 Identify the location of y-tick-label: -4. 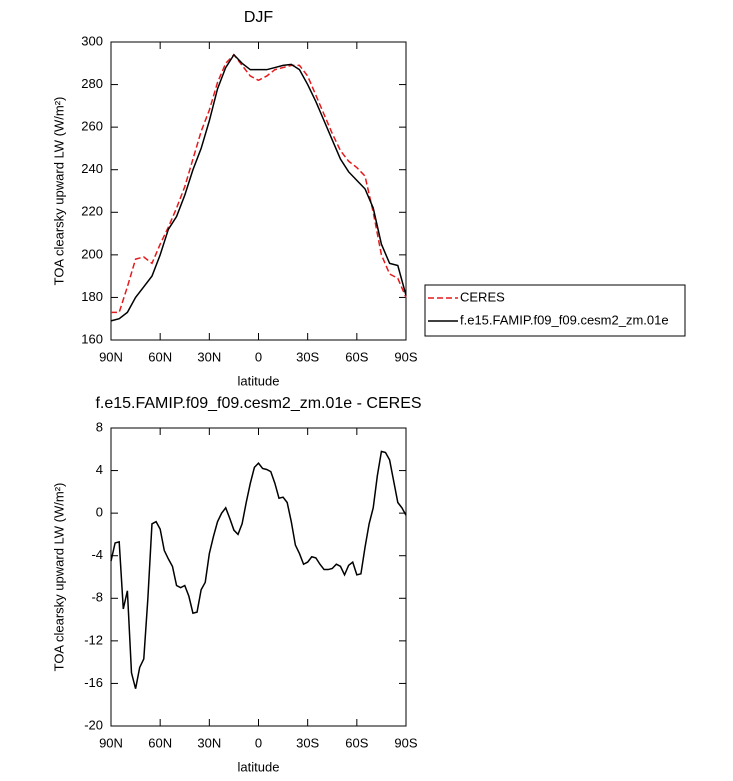
(97, 554).